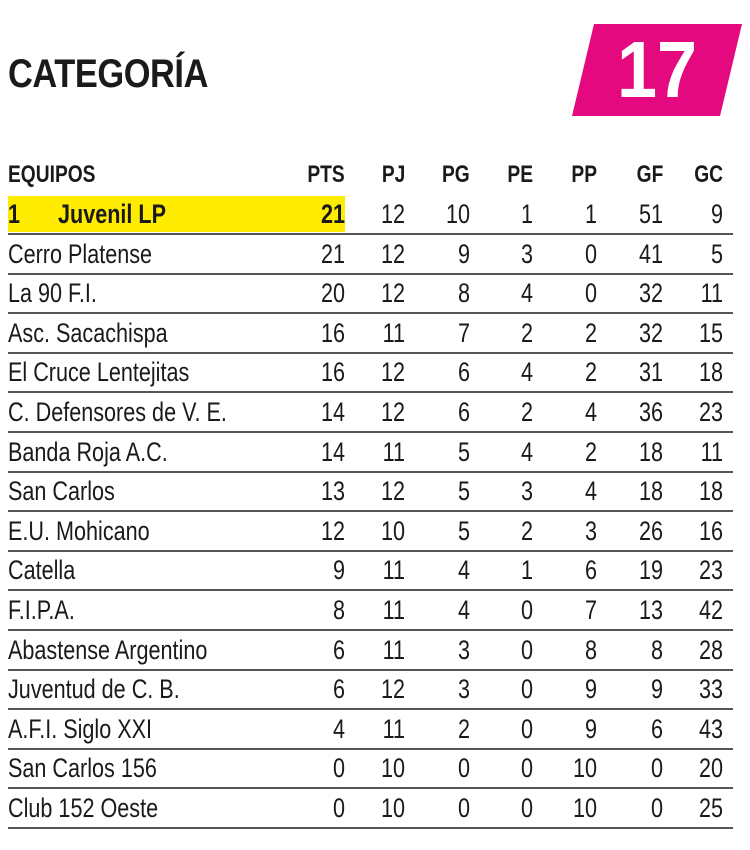  I want to click on category-number: 17, so click(657, 69).